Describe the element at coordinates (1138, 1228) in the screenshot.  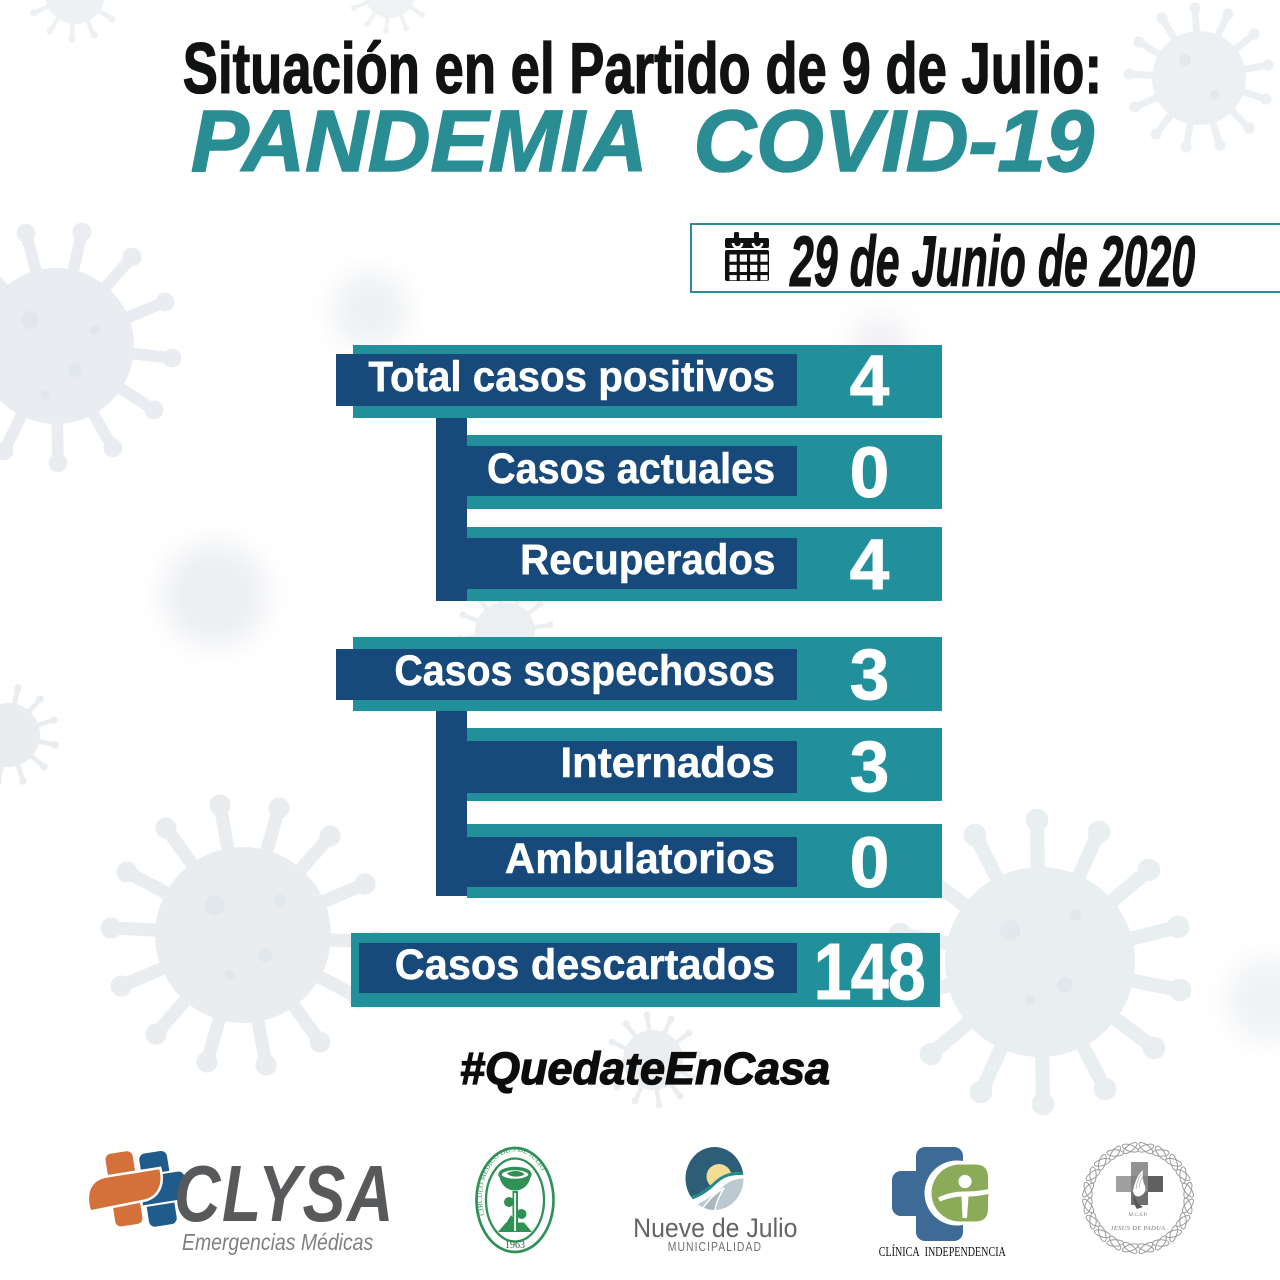
I see `svg-text: JESUS DE PADUA` at that location.